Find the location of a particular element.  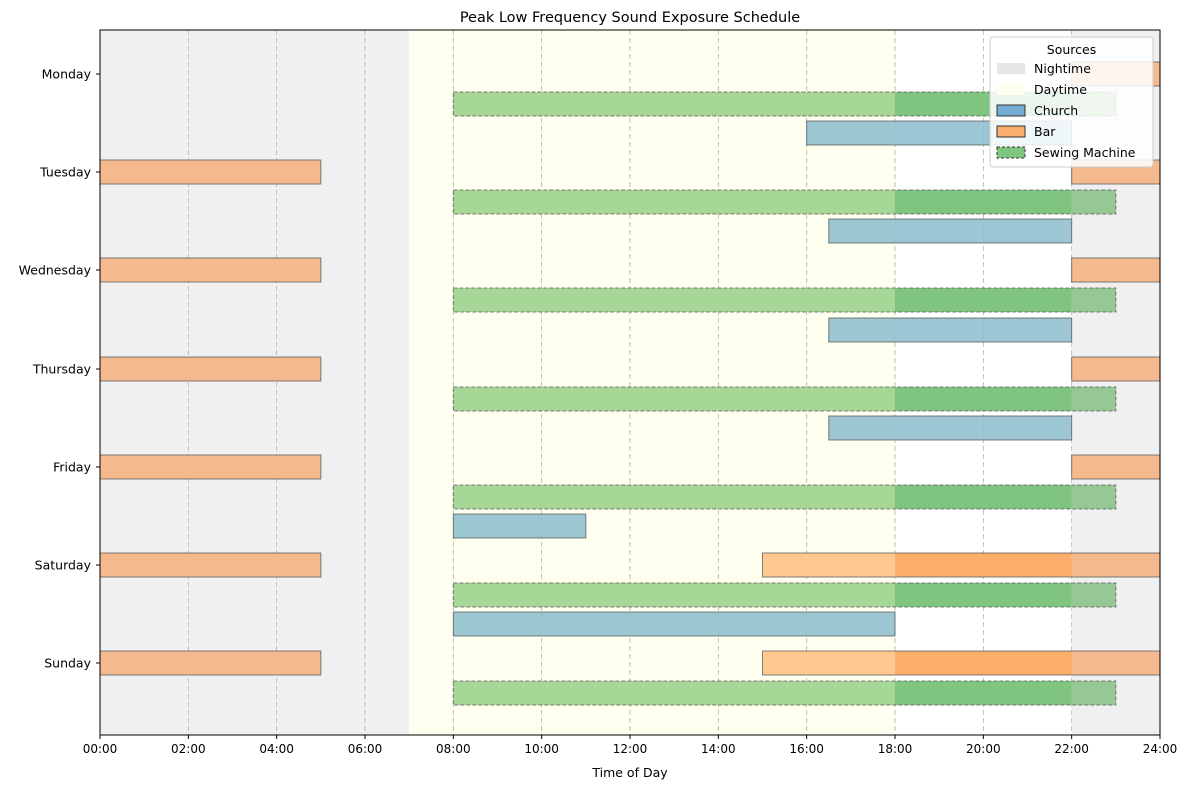

x-tick-label-2: 04:00 is located at coordinates (276, 749).